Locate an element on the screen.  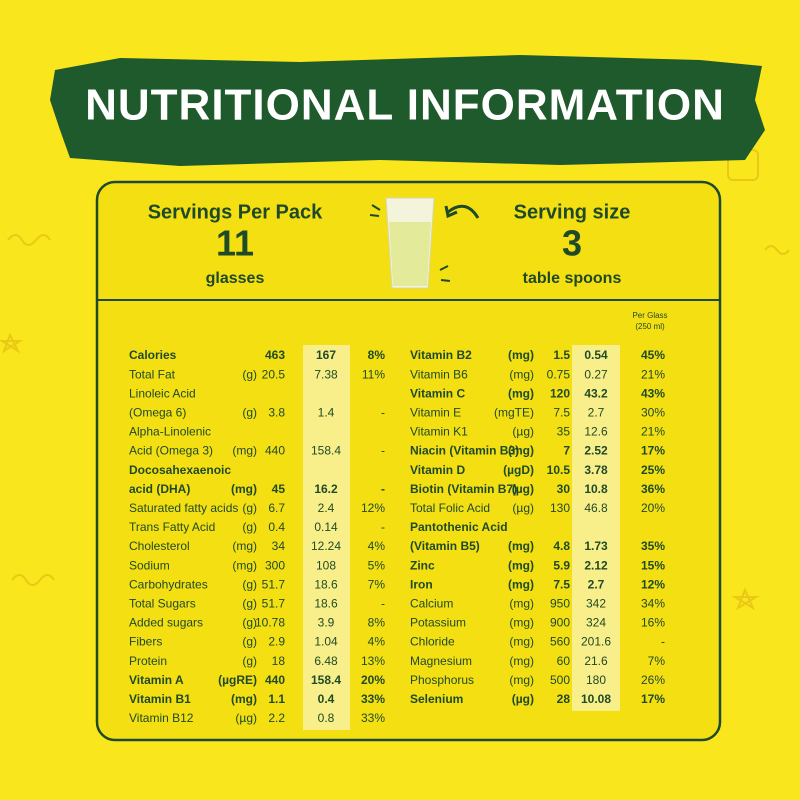
unit: (µgD) is located at coordinates (518, 470).